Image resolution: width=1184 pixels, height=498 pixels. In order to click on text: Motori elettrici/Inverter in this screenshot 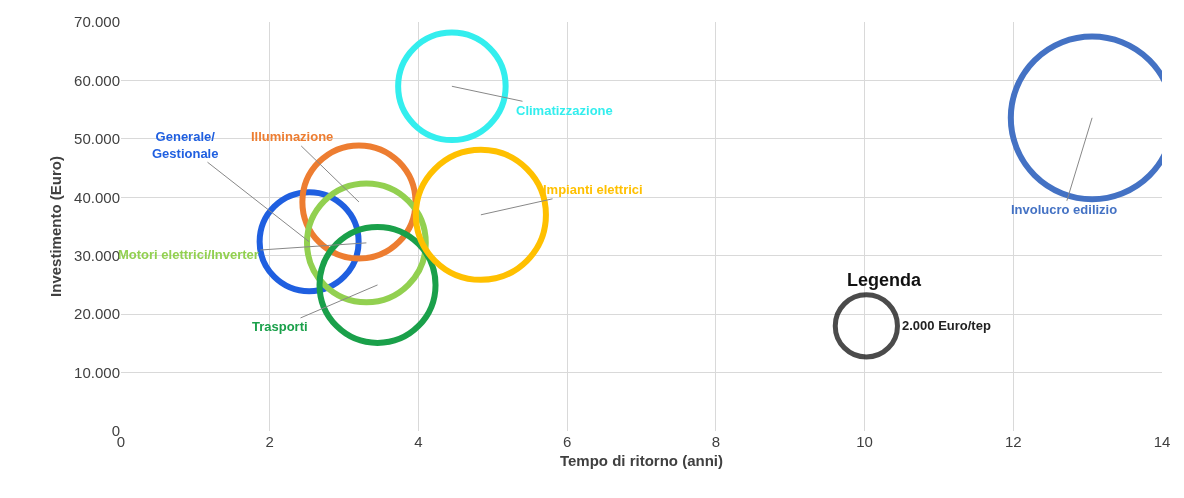, I will do `click(188, 254)`.